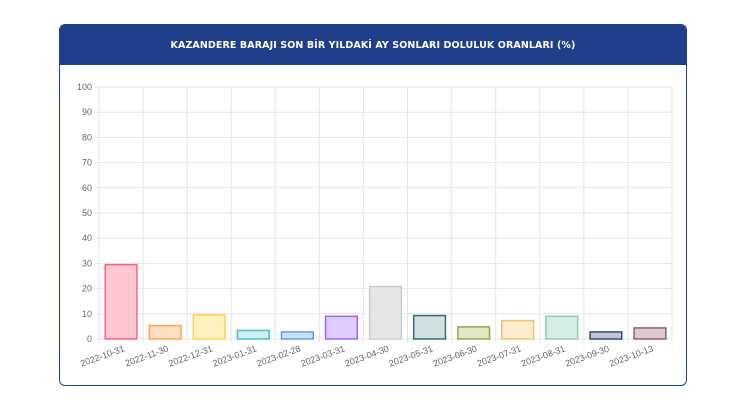  I want to click on x-tick-label: 2023-09-30, so click(587, 355).